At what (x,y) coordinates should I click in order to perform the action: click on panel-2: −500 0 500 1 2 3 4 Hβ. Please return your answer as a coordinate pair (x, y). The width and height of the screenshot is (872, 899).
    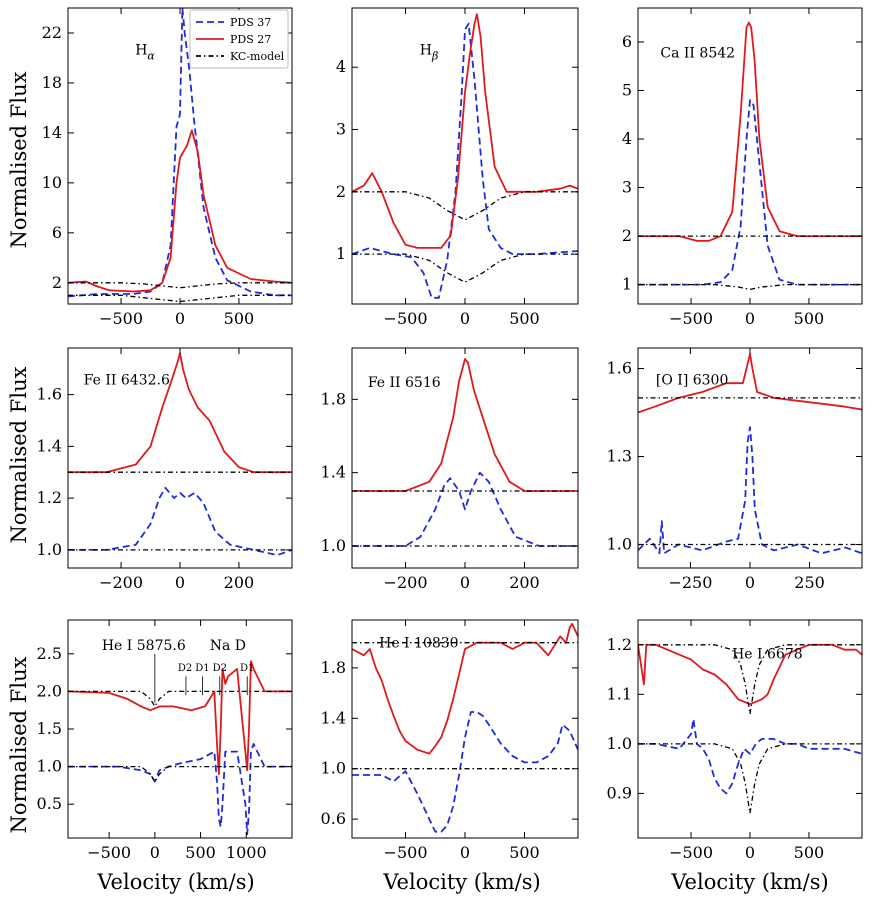
    Looking at the image, I should click on (457, 167).